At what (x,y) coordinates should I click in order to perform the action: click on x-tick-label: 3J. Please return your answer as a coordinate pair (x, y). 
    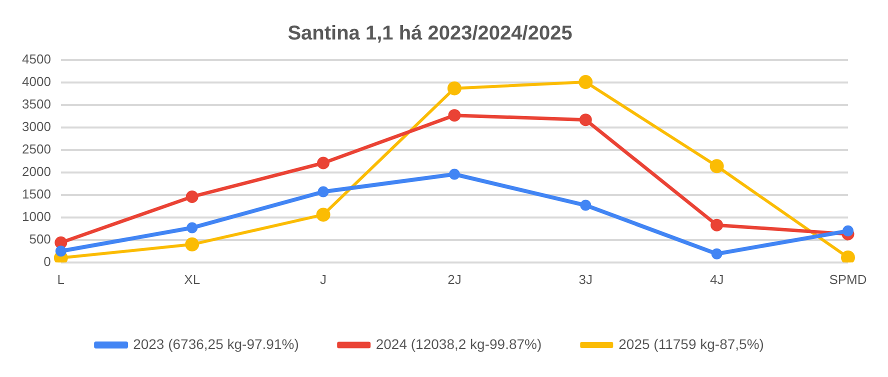
    Looking at the image, I should click on (585, 279).